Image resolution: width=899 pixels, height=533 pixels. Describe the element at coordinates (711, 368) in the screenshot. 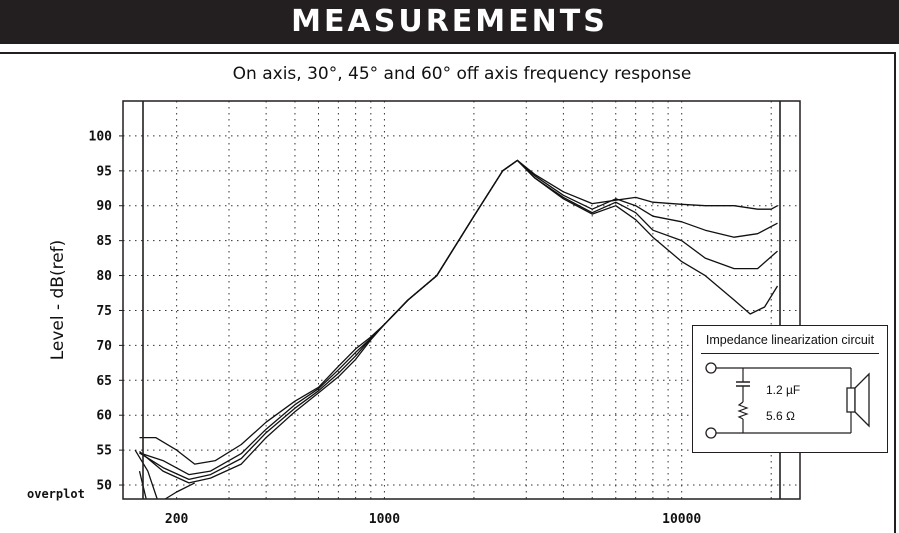

I see `terminal-top-icon` at that location.